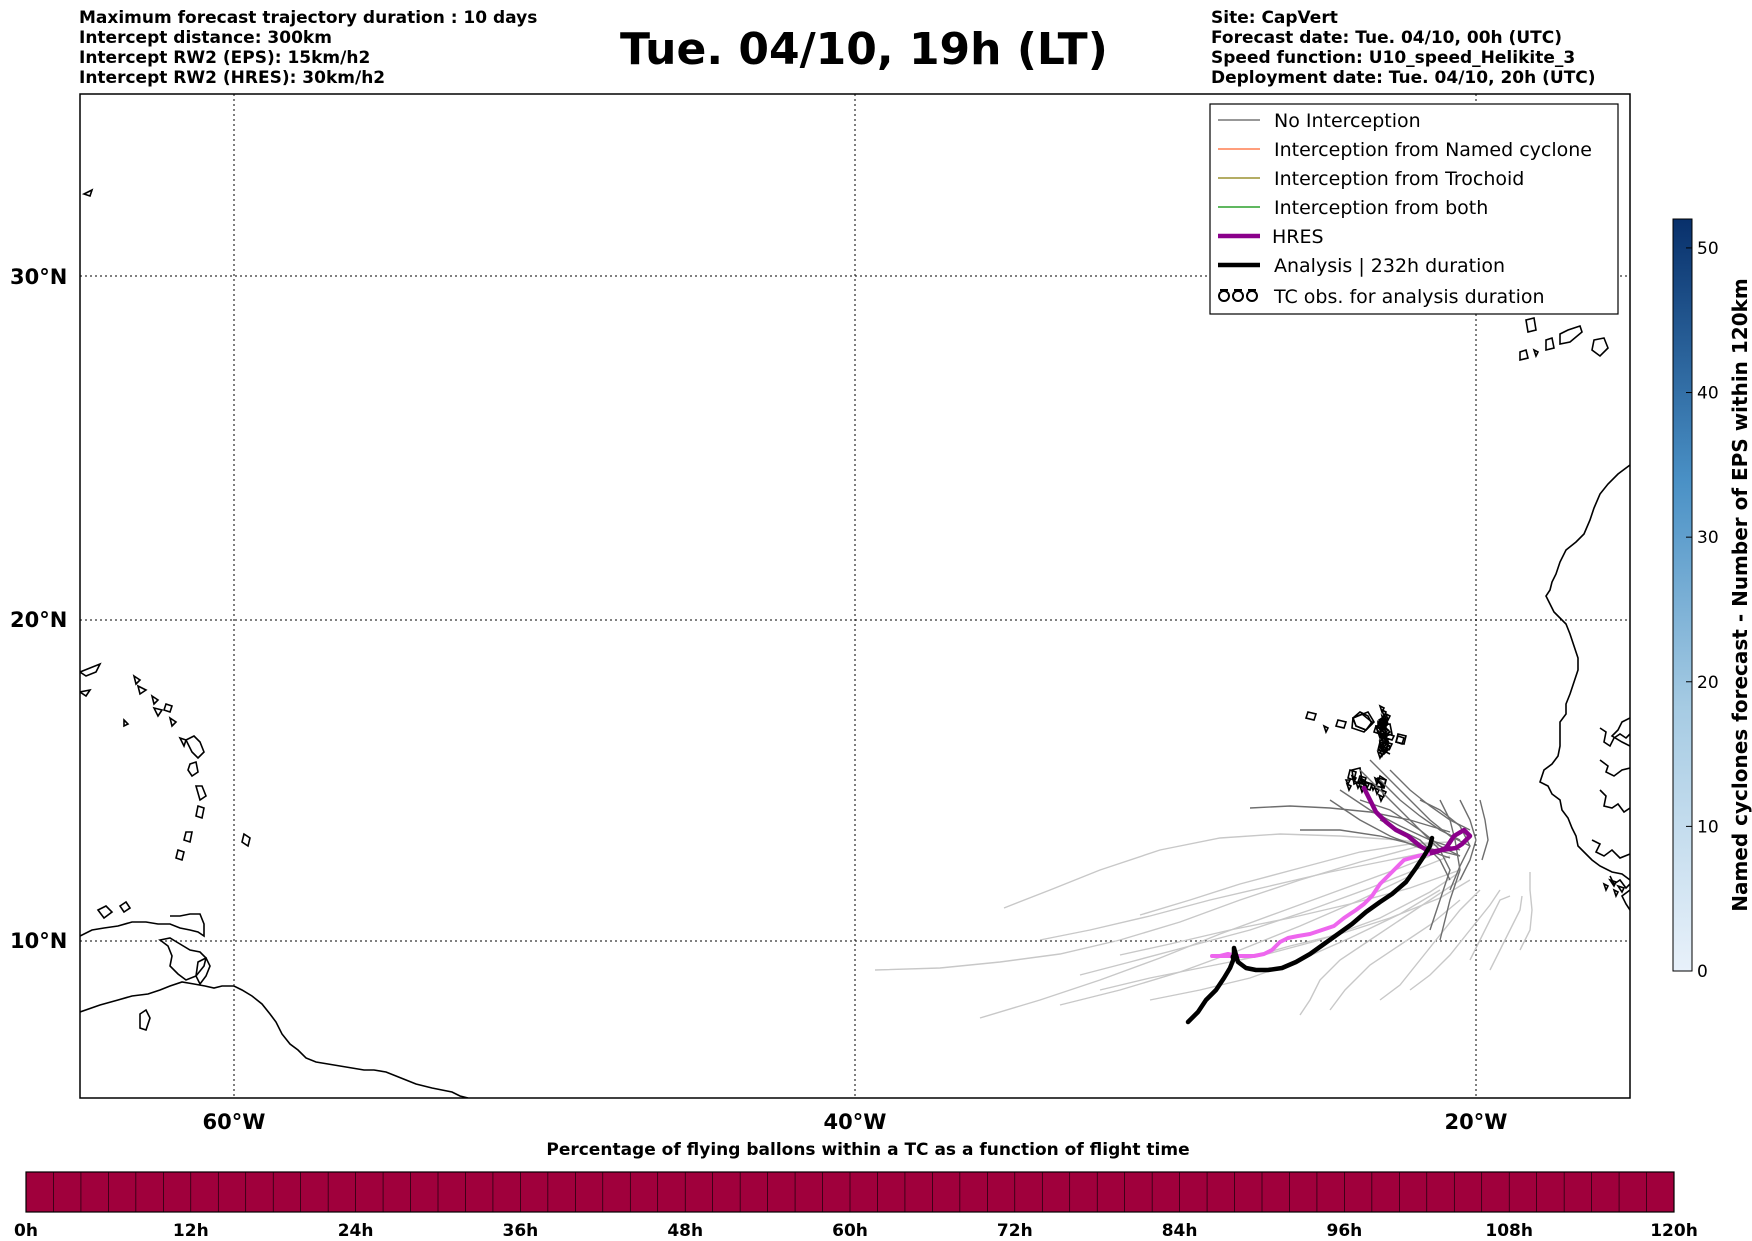  I want to click on eps-colorbar-tick-label: 20, so click(1708, 683).